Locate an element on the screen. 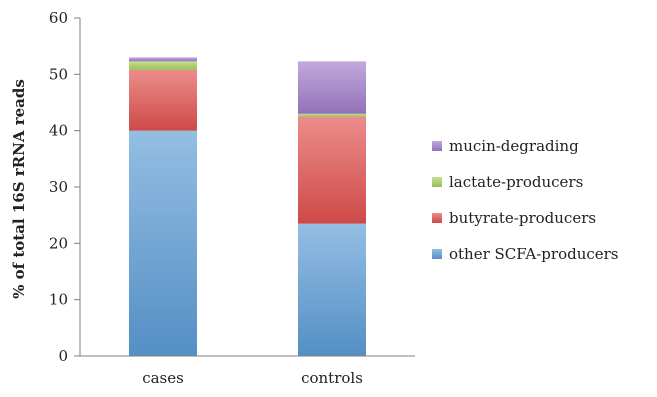 The image size is (657, 397). y-tick-label-10: 10 is located at coordinates (58, 300).